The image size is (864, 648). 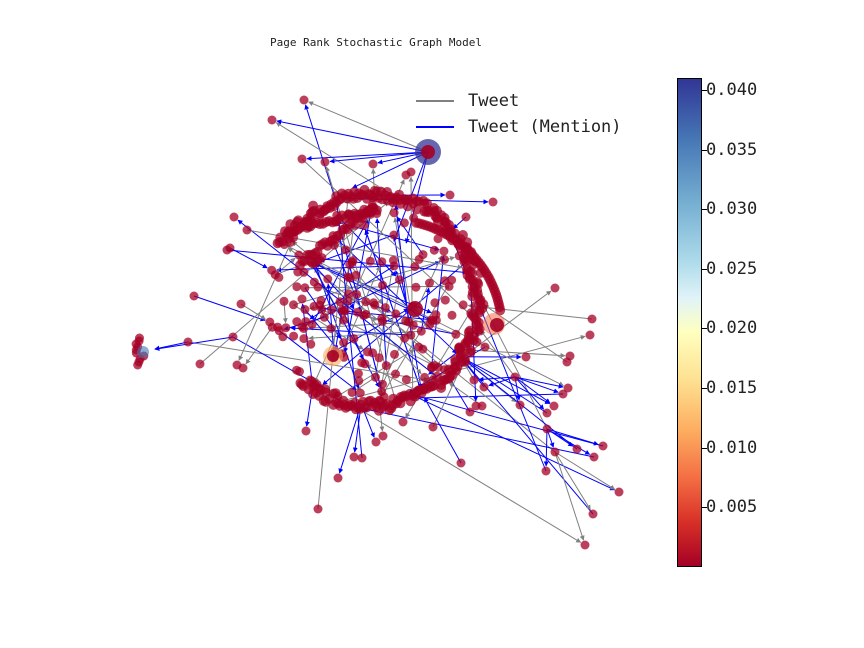 I want to click on legend-line-tweet, so click(x=435, y=101).